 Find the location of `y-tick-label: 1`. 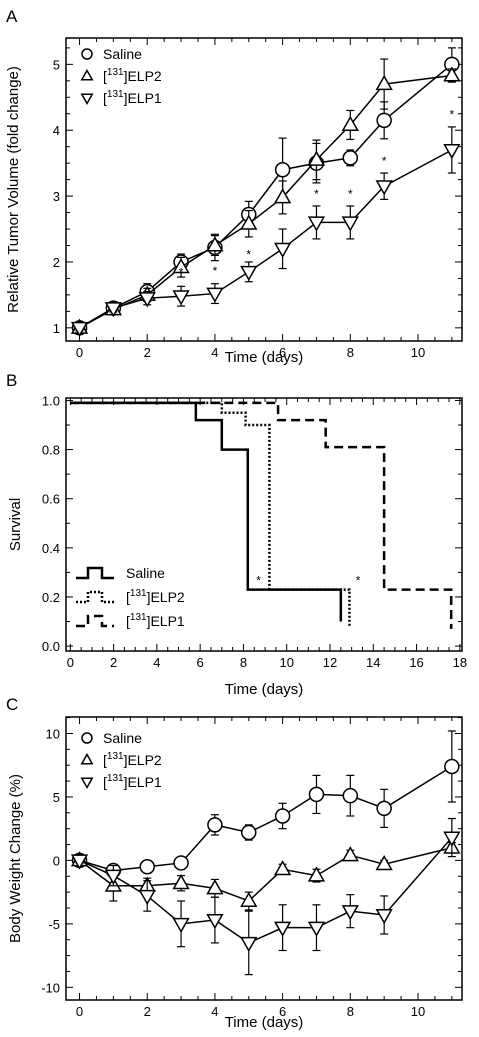

y-tick-label: 1 is located at coordinates (56, 328).